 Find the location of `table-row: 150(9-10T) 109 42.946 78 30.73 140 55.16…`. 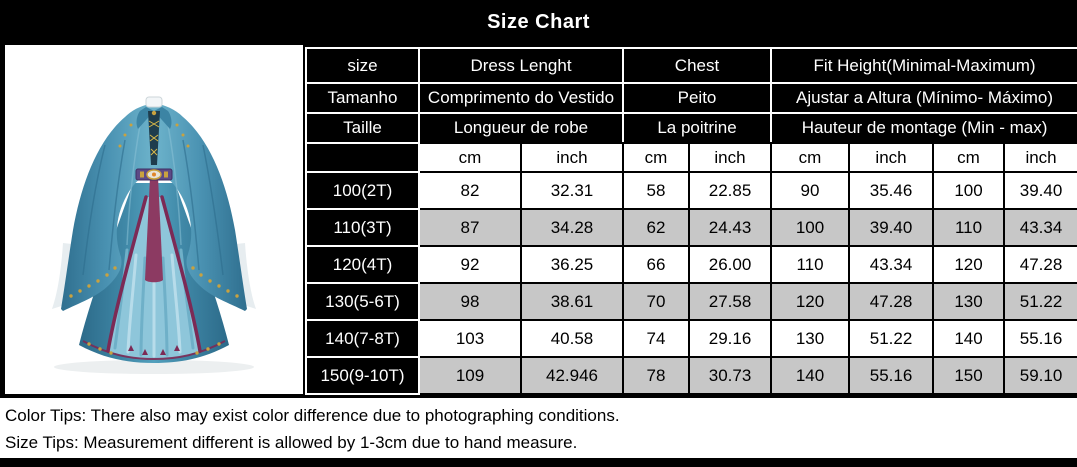

table-row: 150(9-10T) 109 42.946 78 30.73 140 55.16… is located at coordinates (691, 375).